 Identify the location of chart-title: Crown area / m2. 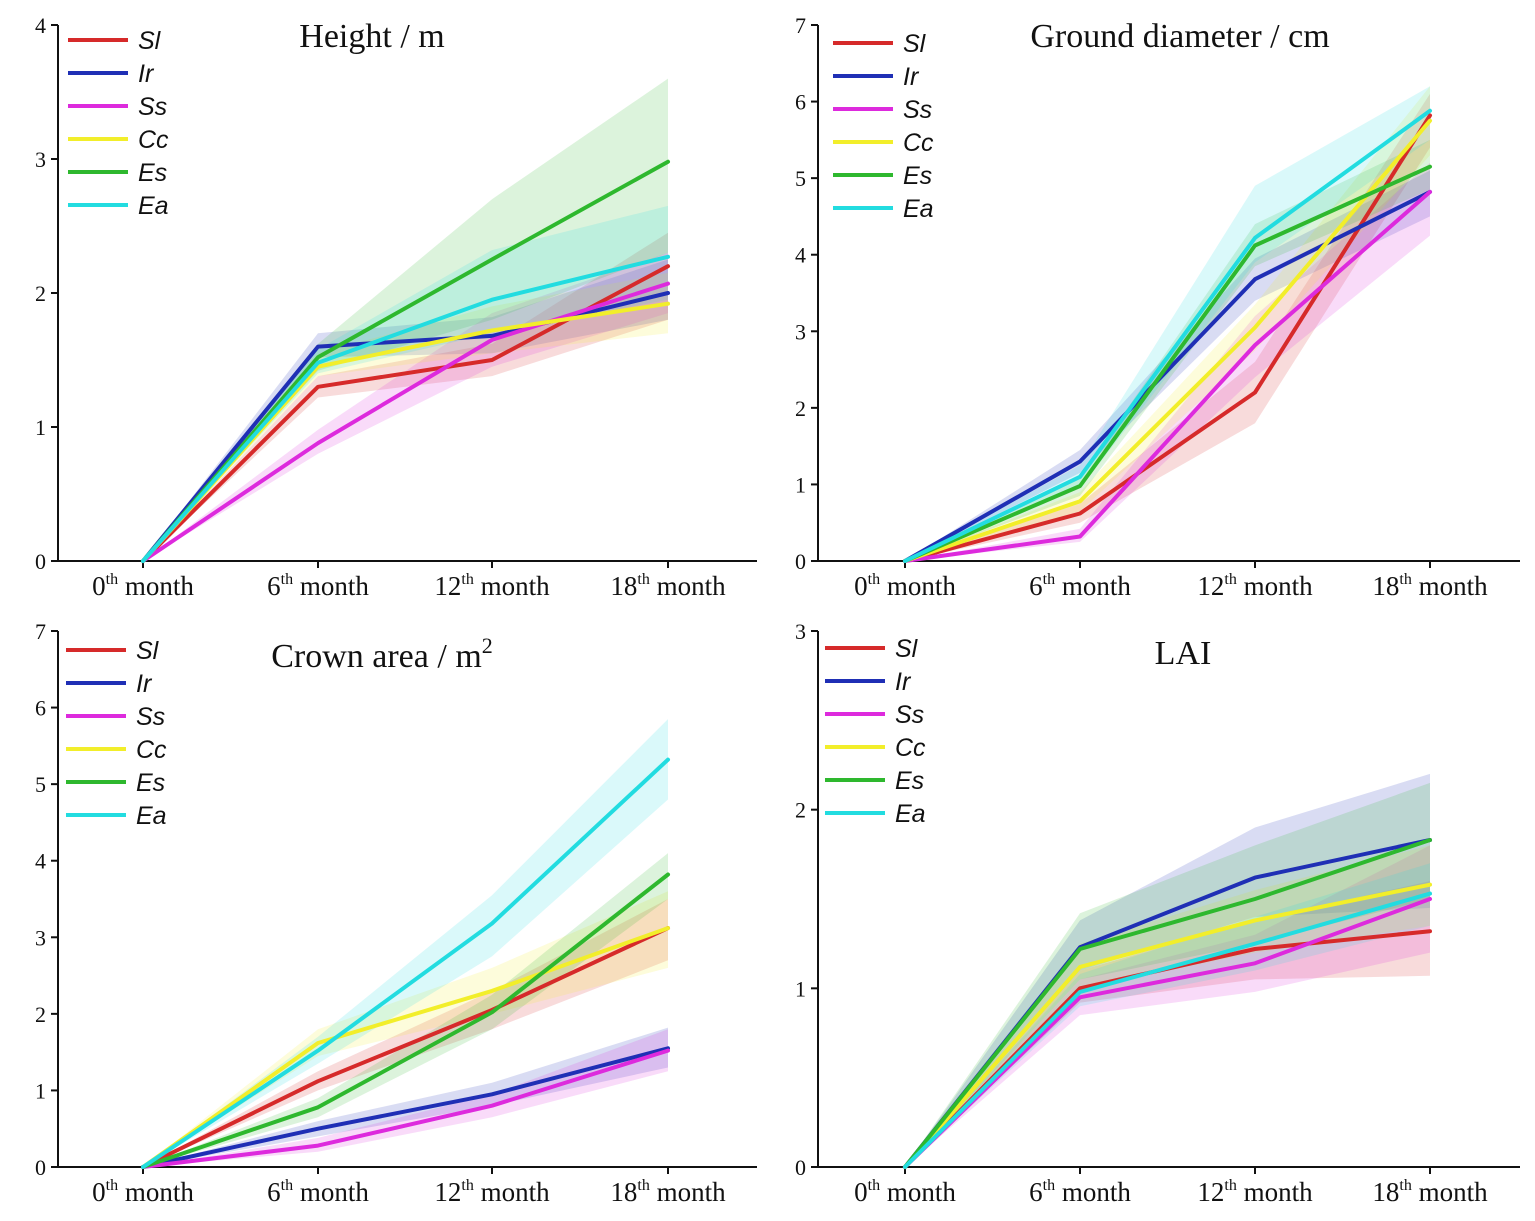
(382, 654).